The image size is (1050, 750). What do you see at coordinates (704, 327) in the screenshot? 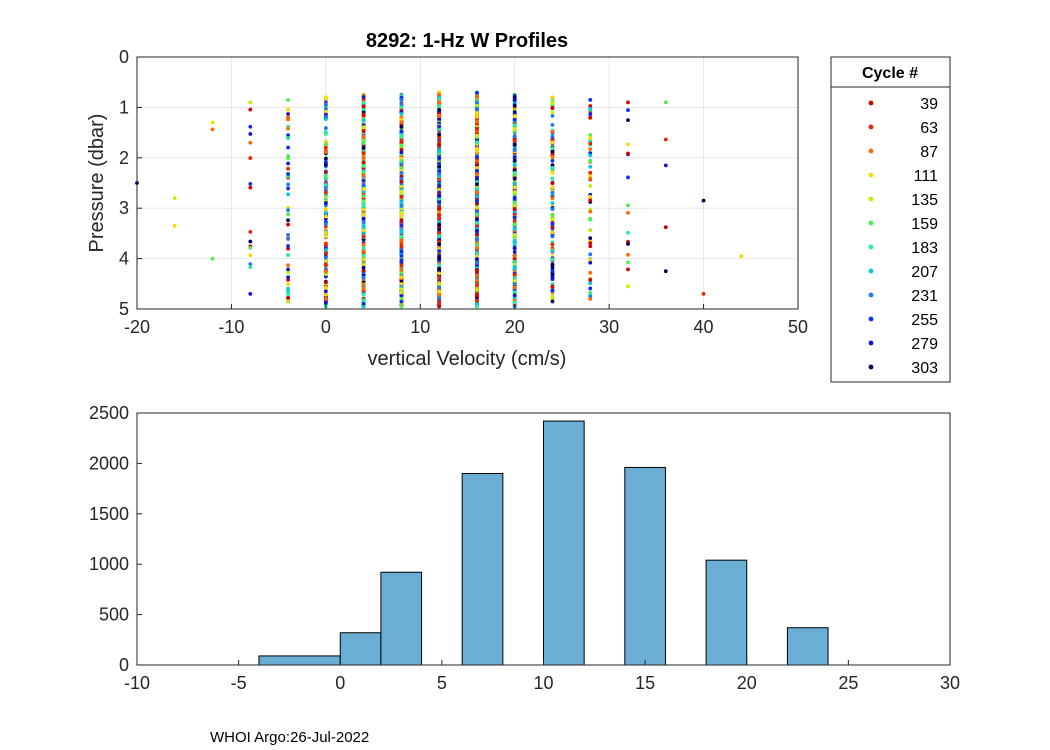
I see `scatter-x-tick-label: 40` at bounding box center [704, 327].